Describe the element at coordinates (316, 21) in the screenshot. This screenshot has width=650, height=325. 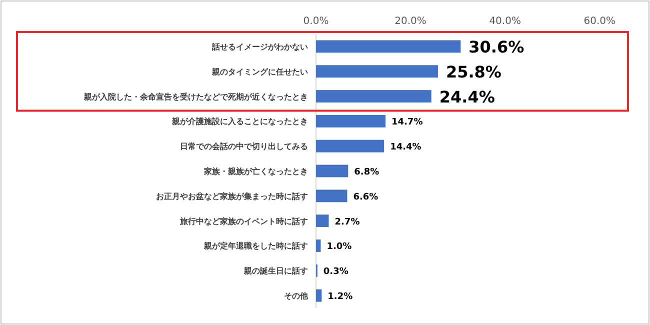
I see `x-tick-label: 0.0%` at that location.